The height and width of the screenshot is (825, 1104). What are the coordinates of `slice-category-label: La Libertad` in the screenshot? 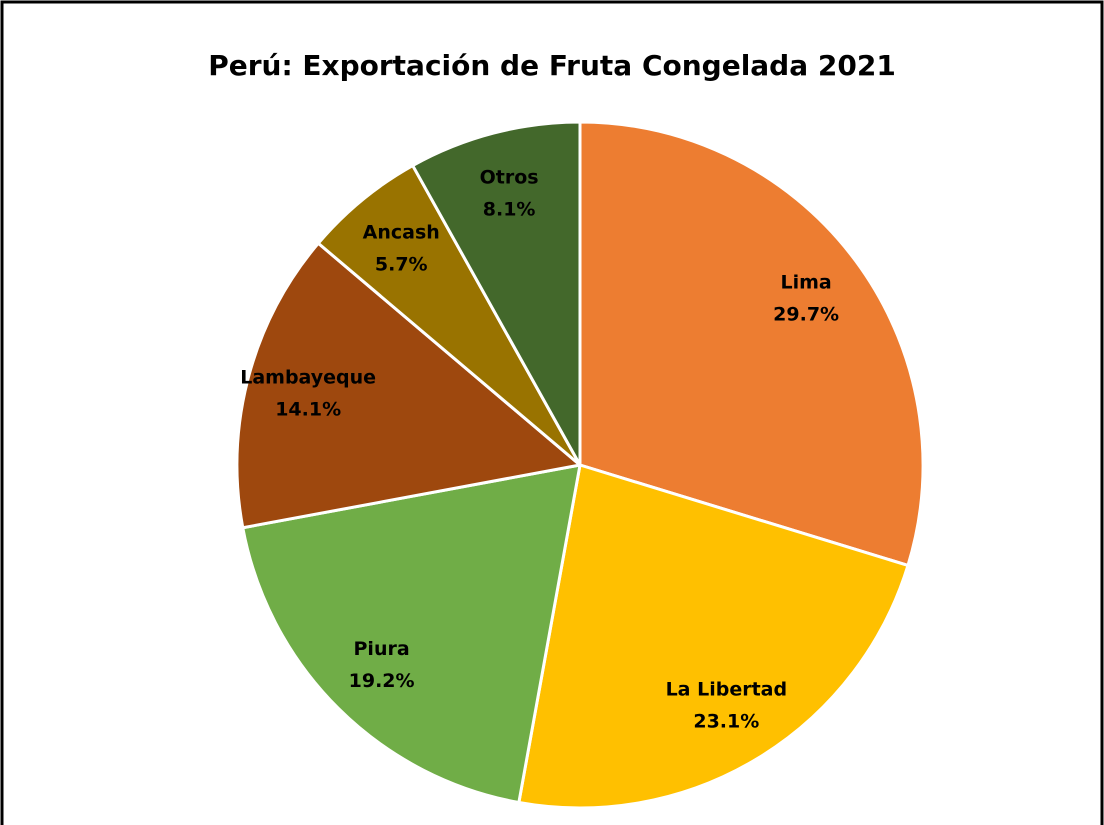 It's located at (727, 690).